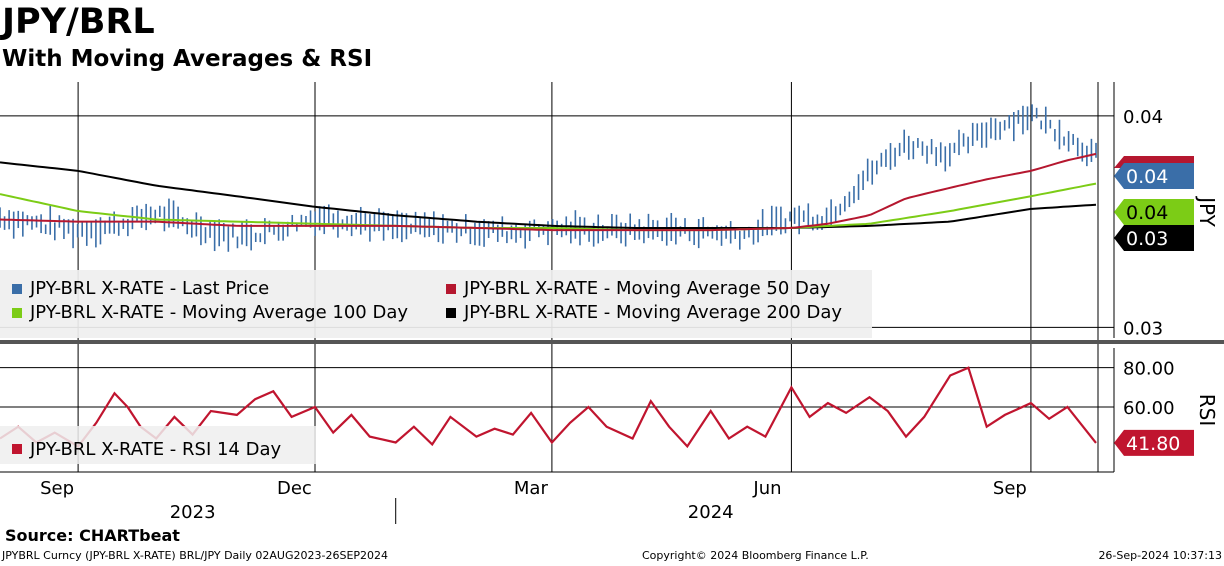 This screenshot has width=1224, height=566. I want to click on ma50-line, so click(548, 192).